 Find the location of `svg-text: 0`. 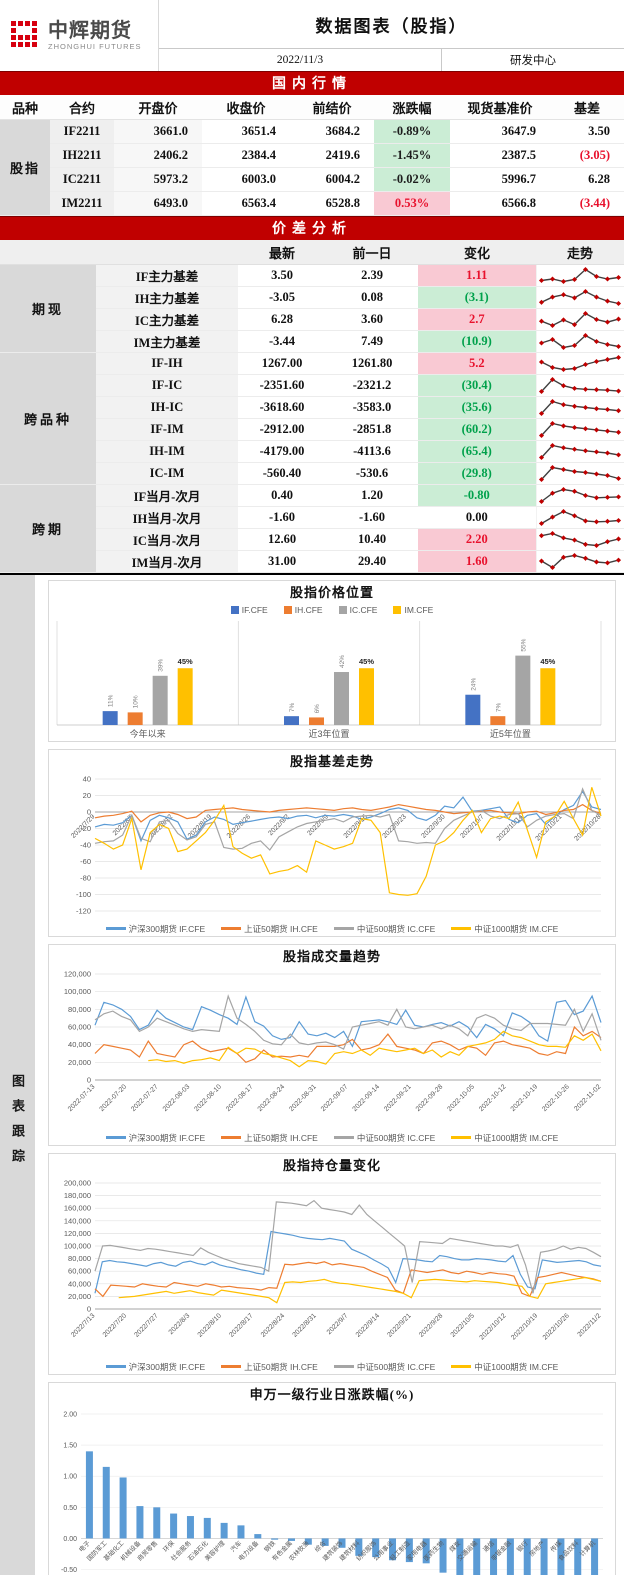

svg-text: 0 is located at coordinates (89, 1080).